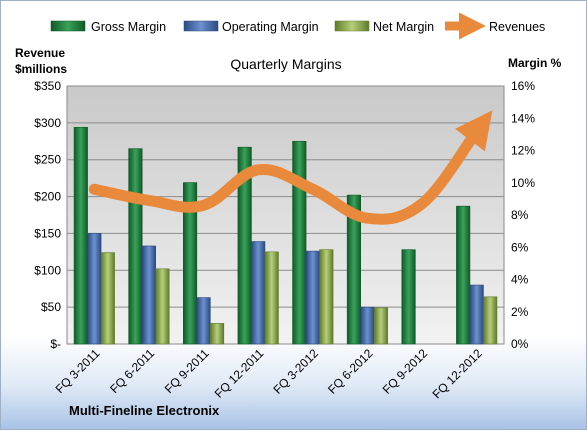  What do you see at coordinates (187, 371) in the screenshot?
I see `x-tick-label: FQ 9-2011` at bounding box center [187, 371].